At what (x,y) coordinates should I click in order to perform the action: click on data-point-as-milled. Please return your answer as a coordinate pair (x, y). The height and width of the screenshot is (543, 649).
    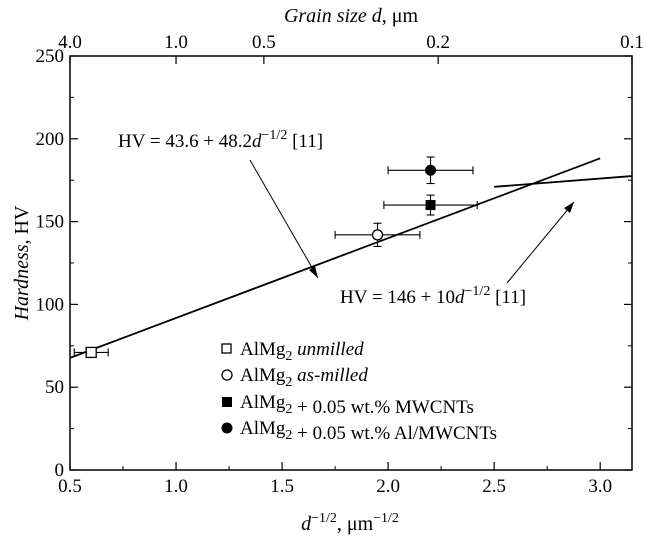
    Looking at the image, I should click on (377, 235).